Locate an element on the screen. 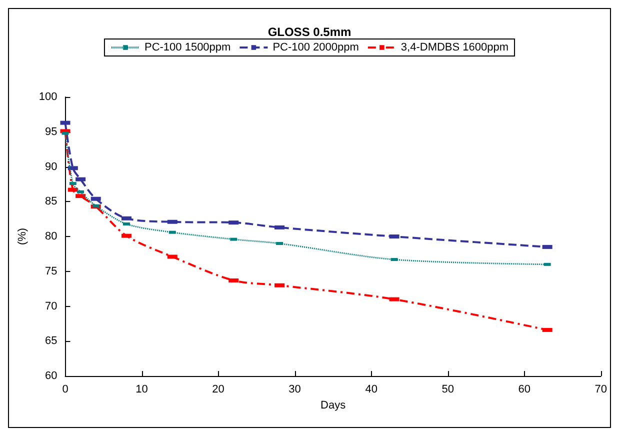 Image resolution: width=619 pixels, height=436 pixels. chart-title: GLOSS 0.5mm is located at coordinates (310, 32).